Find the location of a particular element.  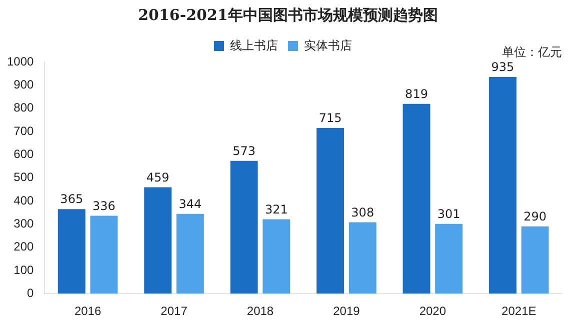

data-label: 365 is located at coordinates (72, 199).